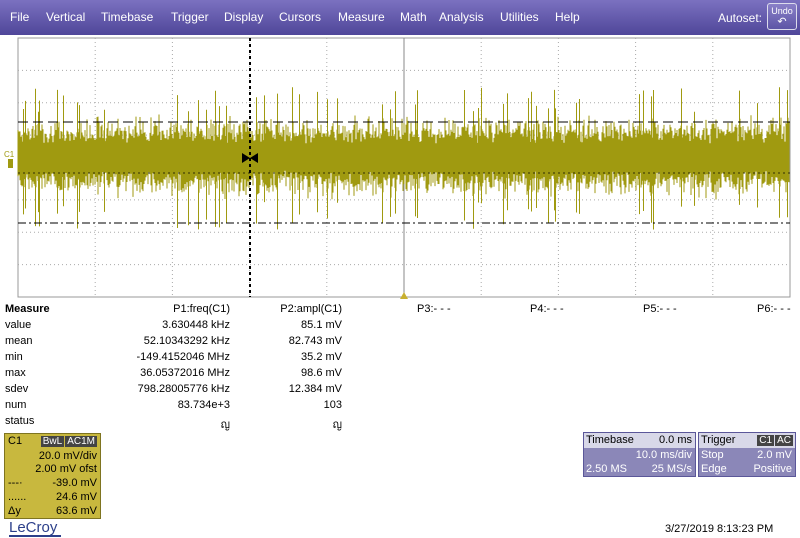 The image size is (800, 538). I want to click on menu-math: Math, so click(413, 17).